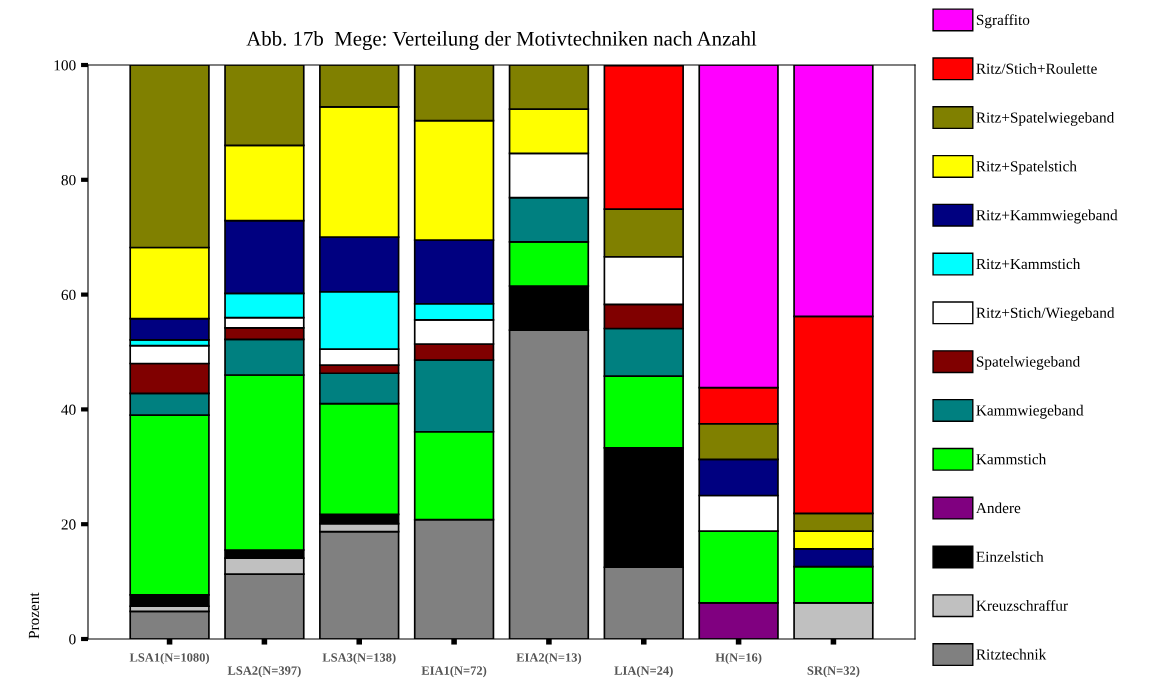 Image resolution: width=1152 pixels, height=692 pixels. I want to click on y-tick-label: 20, so click(68, 524).